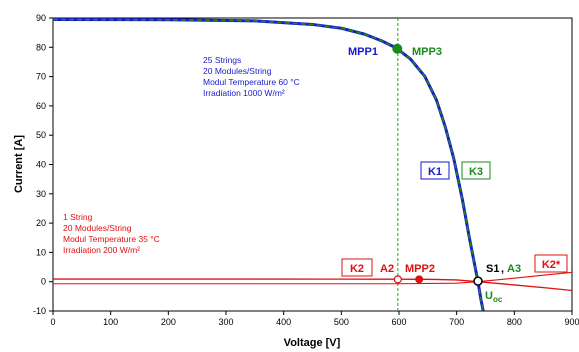  I want to click on y-tick-label-7: 60, so click(41, 106).